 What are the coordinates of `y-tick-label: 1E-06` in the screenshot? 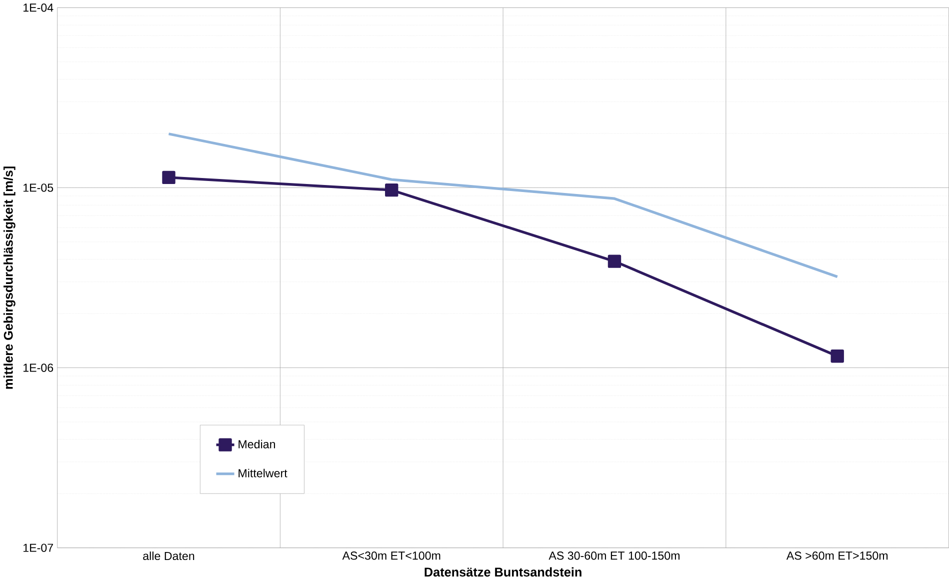 It's located at (38, 368).